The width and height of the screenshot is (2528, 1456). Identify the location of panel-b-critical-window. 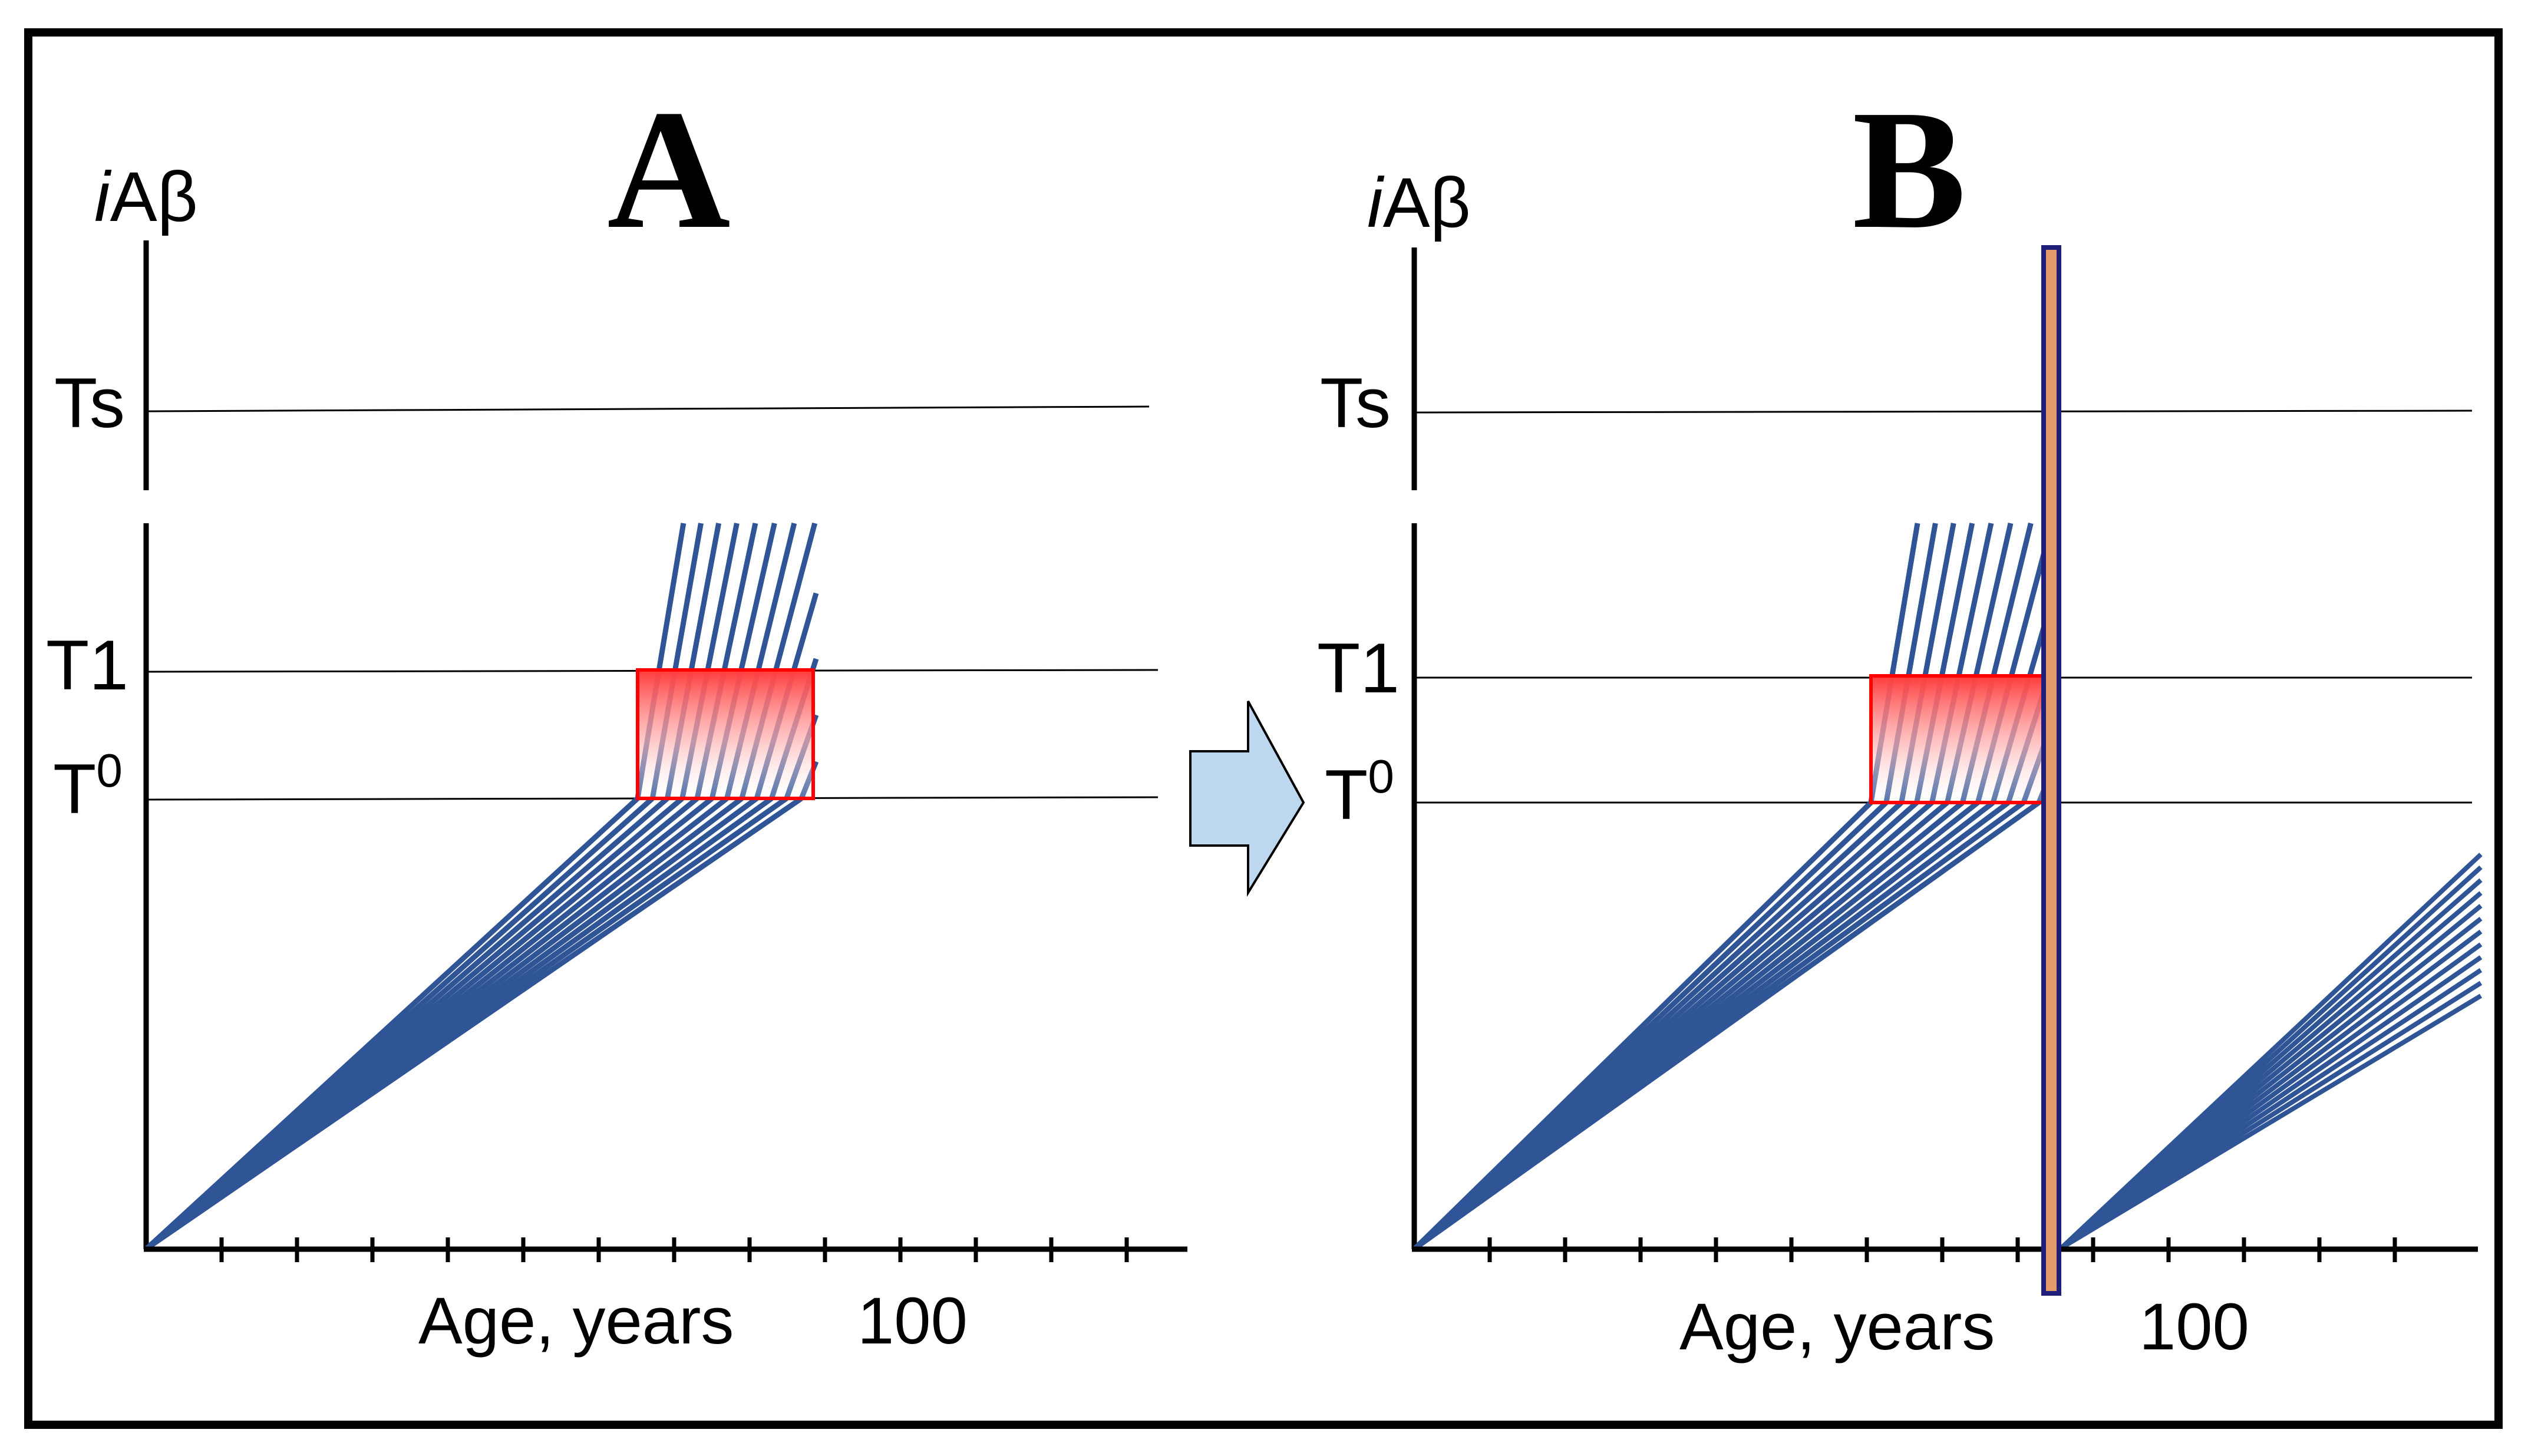
(1960, 739).